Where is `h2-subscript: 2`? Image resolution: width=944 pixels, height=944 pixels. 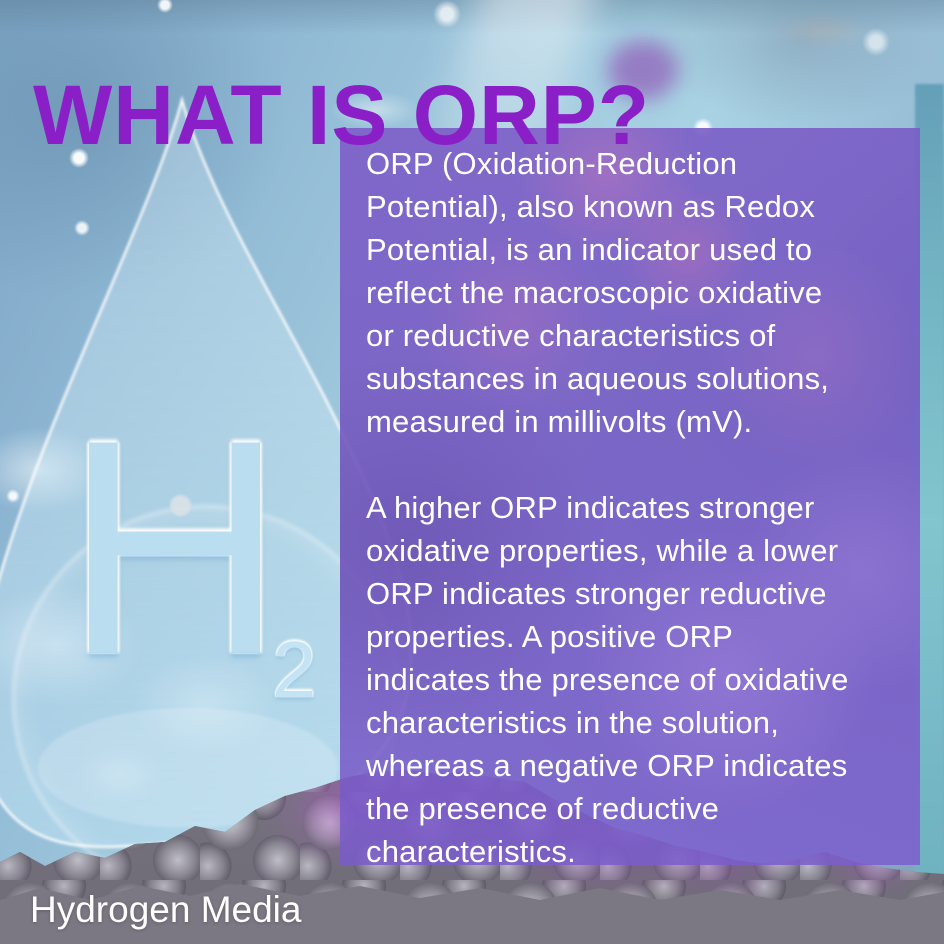 h2-subscript: 2 is located at coordinates (294, 669).